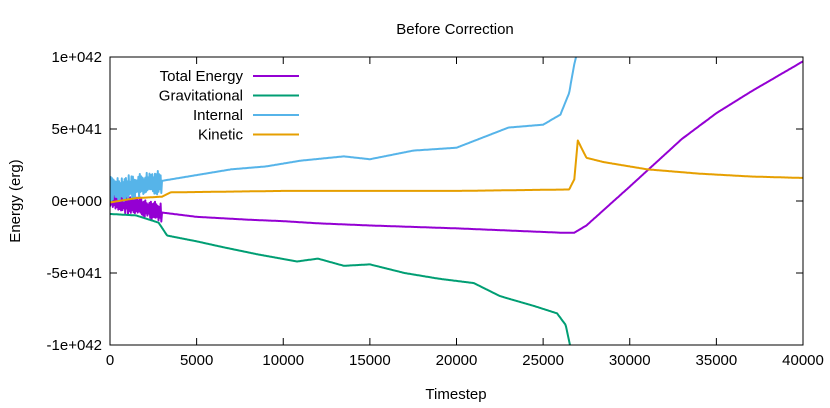  What do you see at coordinates (74, 345) in the screenshot?
I see `y-tick-label: -1e+042` at bounding box center [74, 345].